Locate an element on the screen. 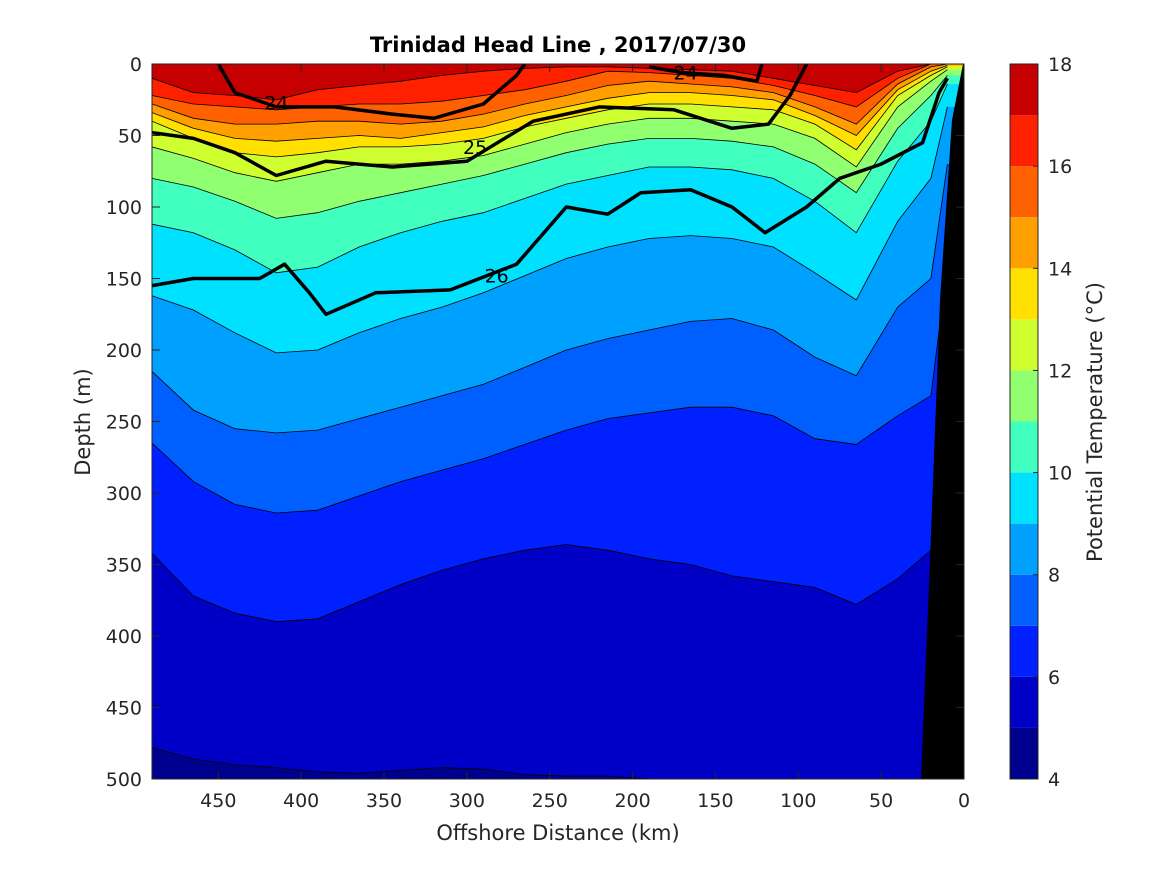  colorbar-tick-label: 10 is located at coordinates (1060, 474).